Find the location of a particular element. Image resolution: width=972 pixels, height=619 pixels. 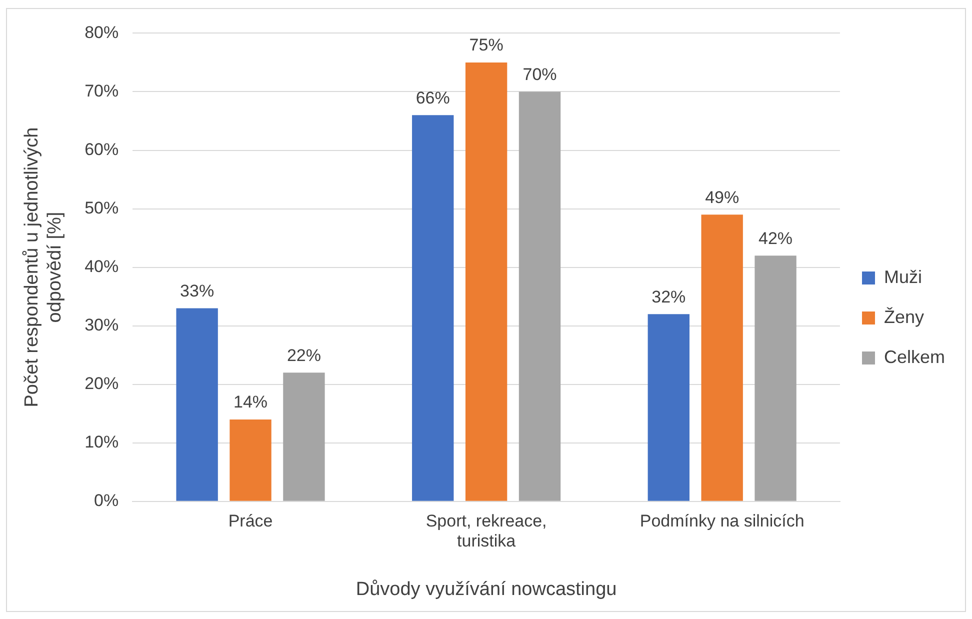

data-label: 14% is located at coordinates (251, 402).